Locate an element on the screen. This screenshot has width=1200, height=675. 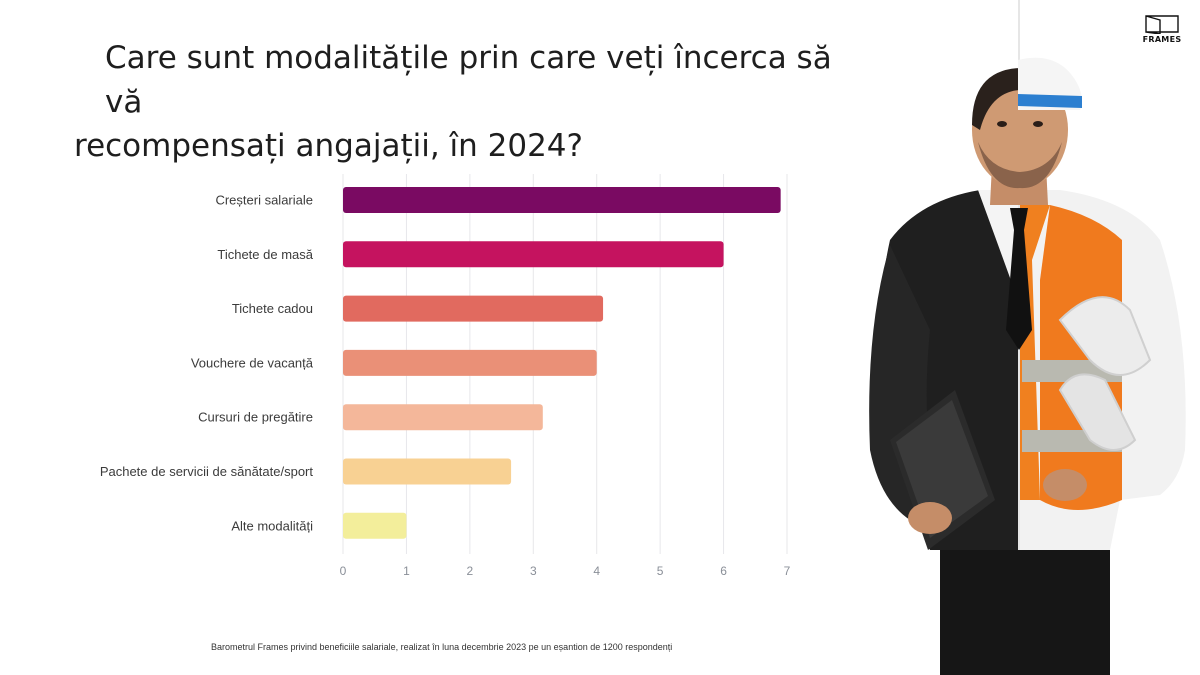
category-label: Tichete cadou is located at coordinates (272, 308).